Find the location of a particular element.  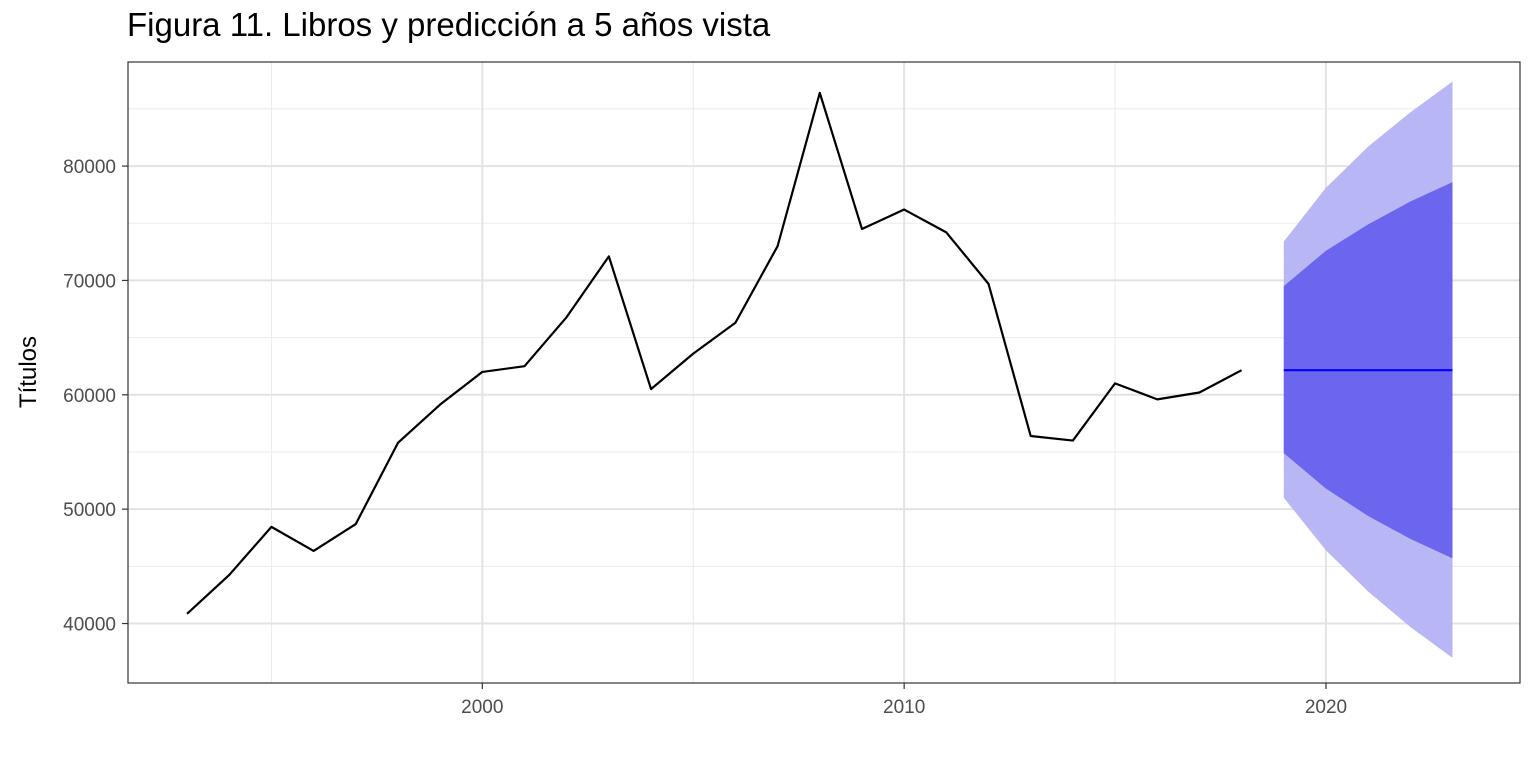

x-tick-label: 2000 is located at coordinates (482, 707).